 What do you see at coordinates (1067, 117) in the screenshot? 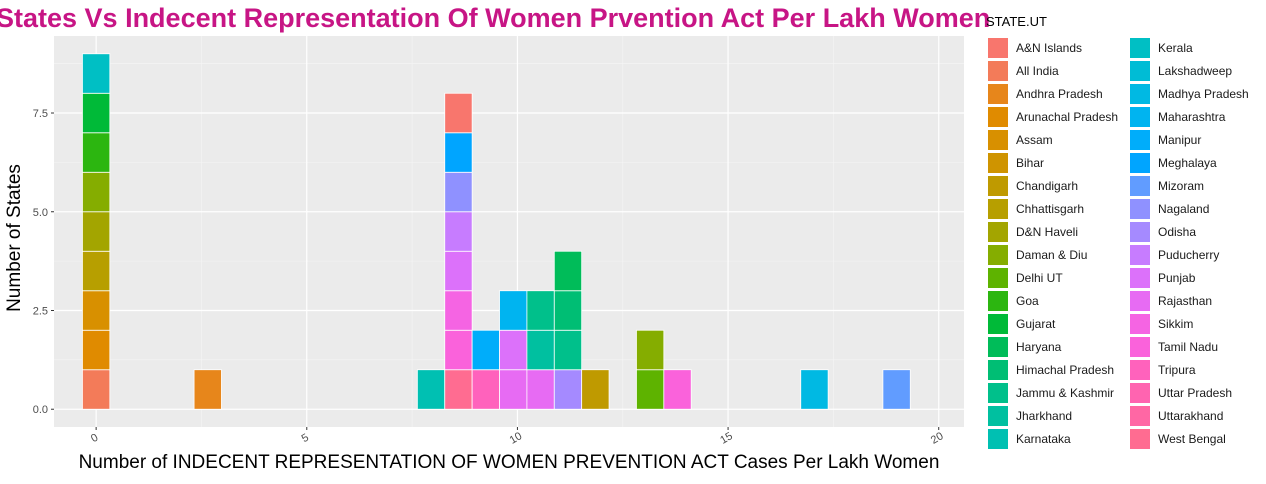
I see `legend-label: Arunachal Pradesh` at bounding box center [1067, 117].